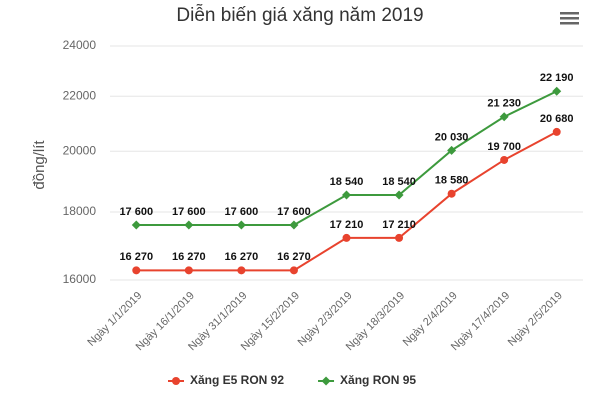 This screenshot has width=600, height=400. I want to click on data-label: 20 680, so click(557, 119).